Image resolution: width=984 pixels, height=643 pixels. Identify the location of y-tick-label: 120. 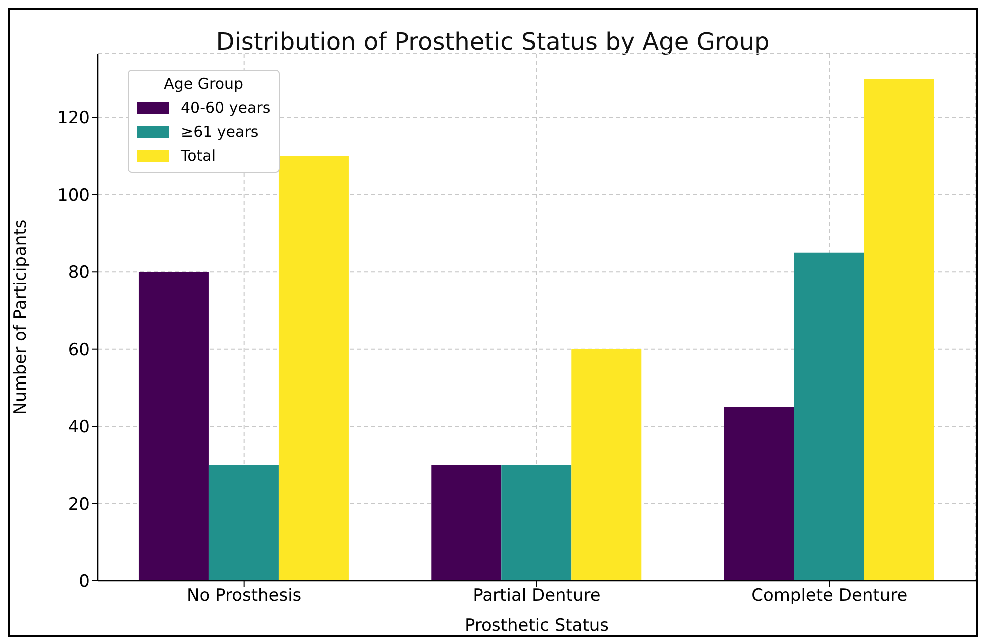
(74, 118).